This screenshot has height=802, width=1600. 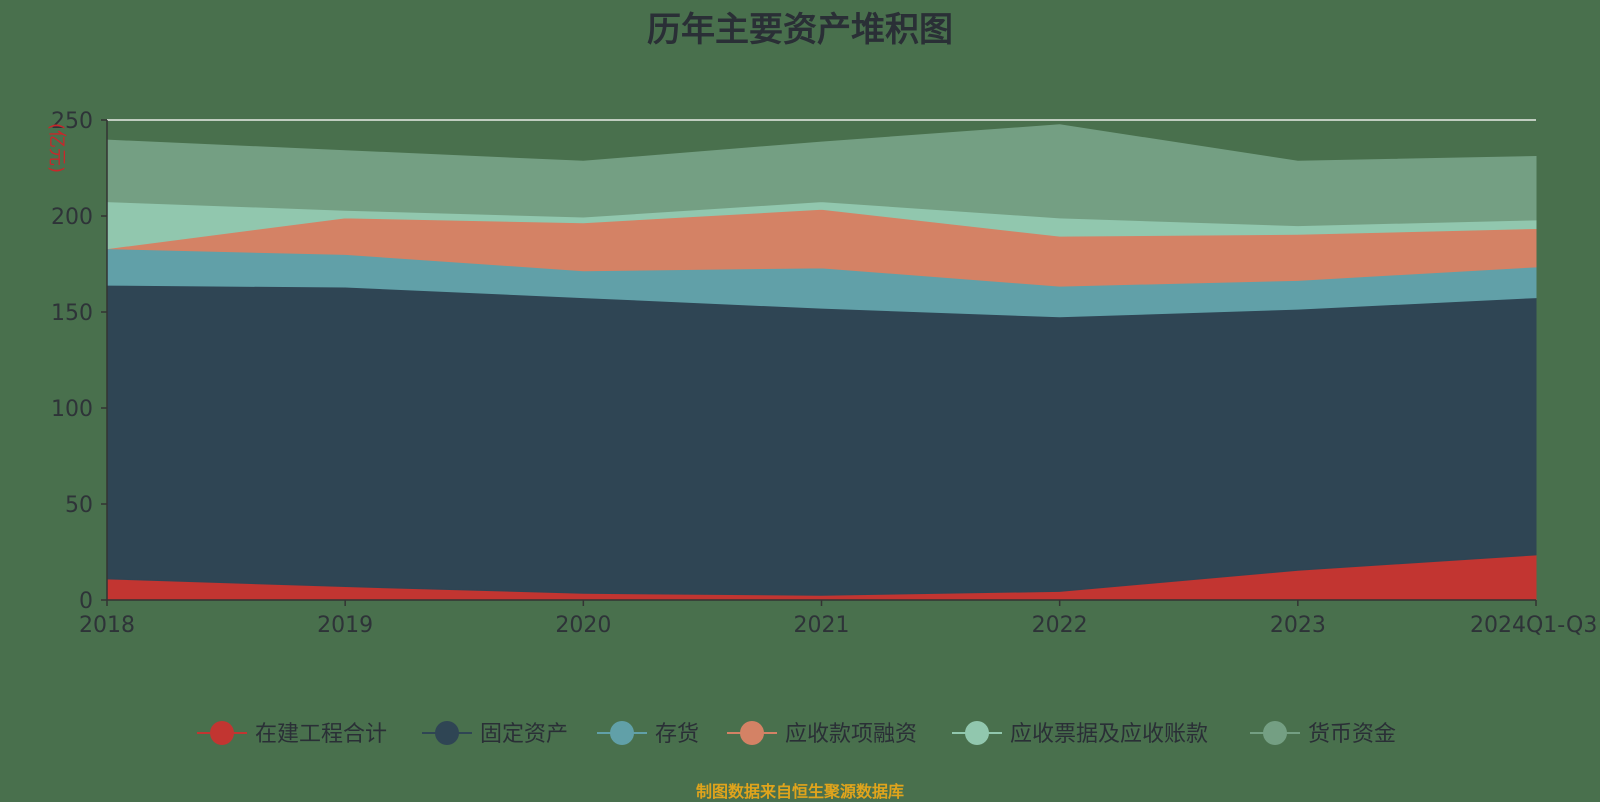 What do you see at coordinates (72, 409) in the screenshot?
I see `y-tick-label: 100` at bounding box center [72, 409].